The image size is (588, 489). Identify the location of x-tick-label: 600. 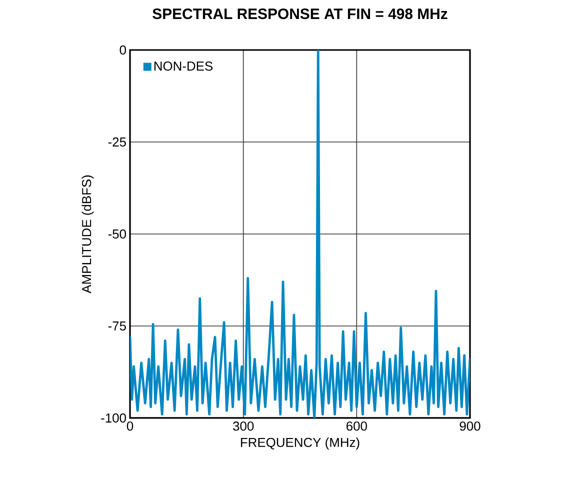
(356, 426).